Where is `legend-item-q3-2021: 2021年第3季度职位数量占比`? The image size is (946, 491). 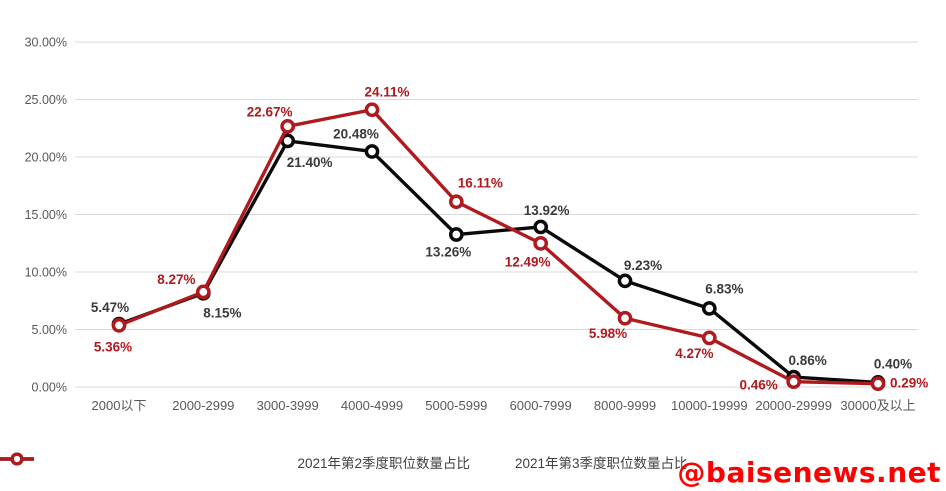
legend-item-q3-2021: 2021年第3季度职位数量占比 is located at coordinates (344, 462).